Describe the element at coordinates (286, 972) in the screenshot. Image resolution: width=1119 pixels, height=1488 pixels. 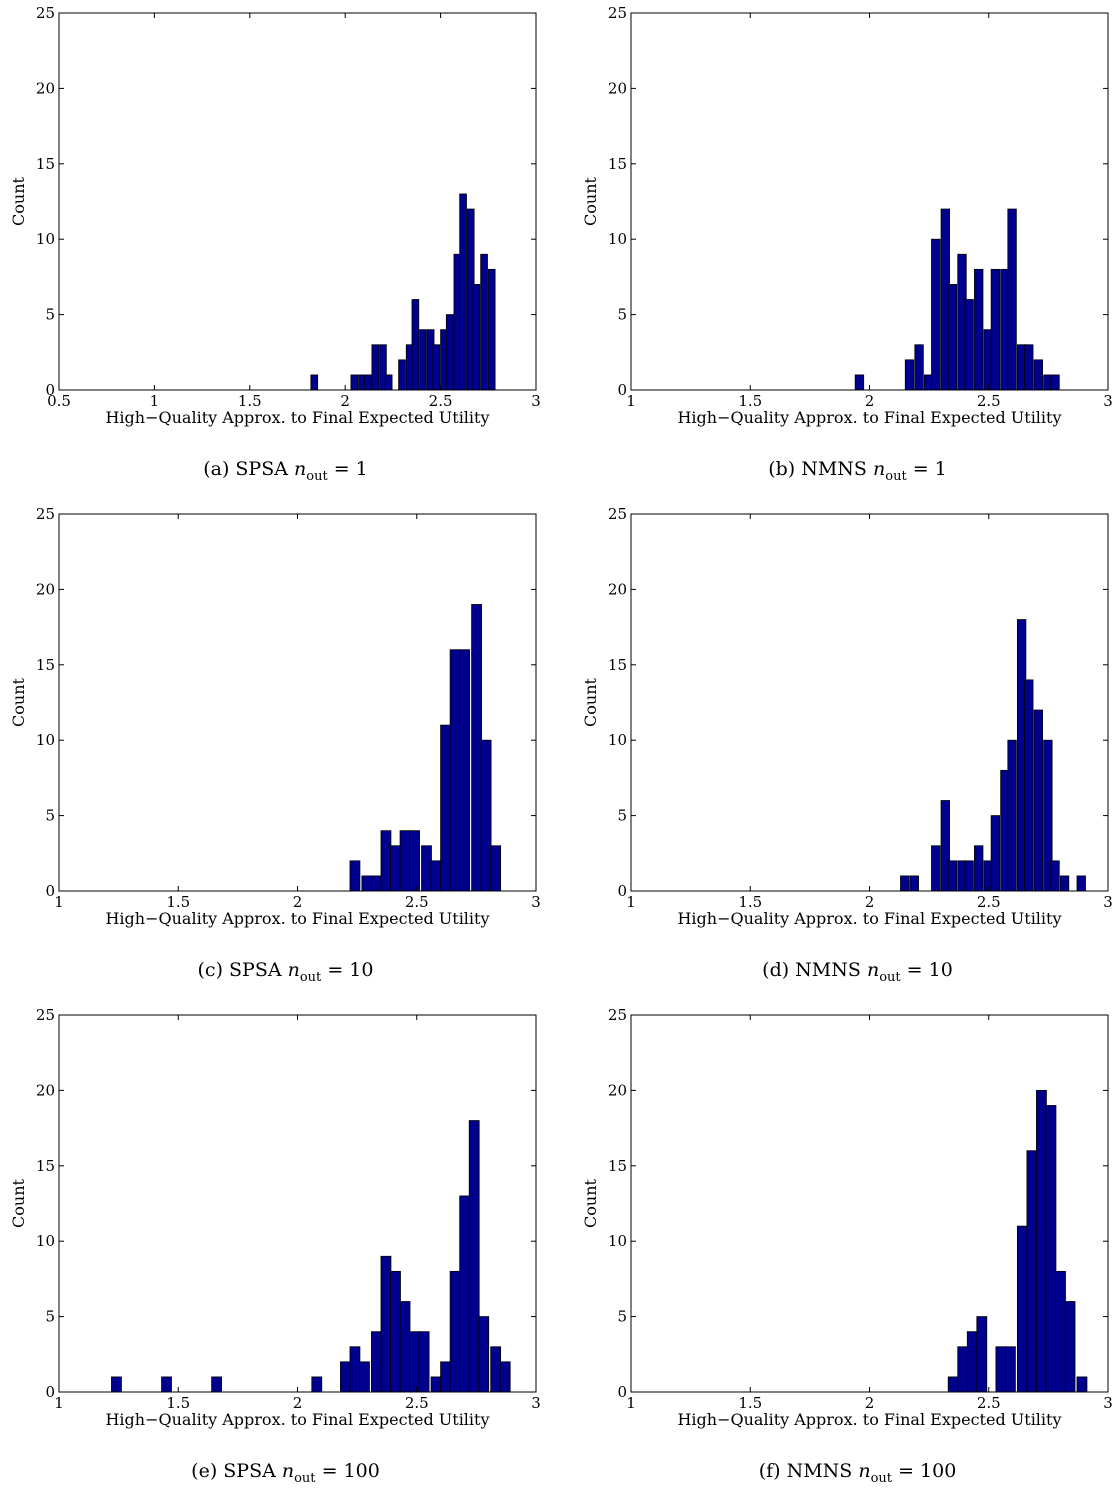
I see `panel-caption: (c) SPSA nout = 10` at that location.